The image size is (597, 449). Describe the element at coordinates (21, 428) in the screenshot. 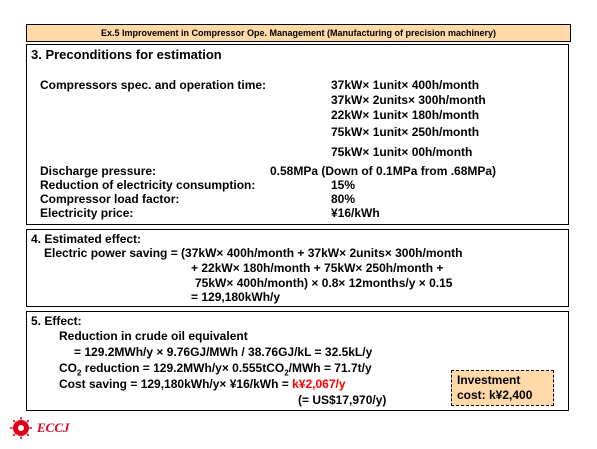

I see `eccj-logo-icon` at that location.